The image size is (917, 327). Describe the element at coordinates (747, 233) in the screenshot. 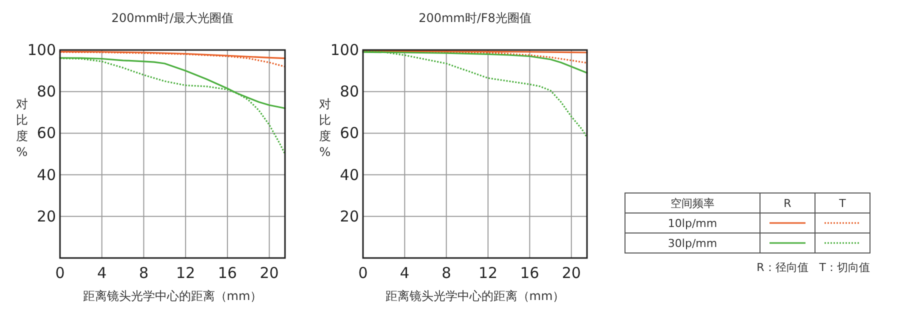

I see `legend: 空间频率 R T 10lp/mm 30lp/mm R：径向值 T：切向值` at that location.